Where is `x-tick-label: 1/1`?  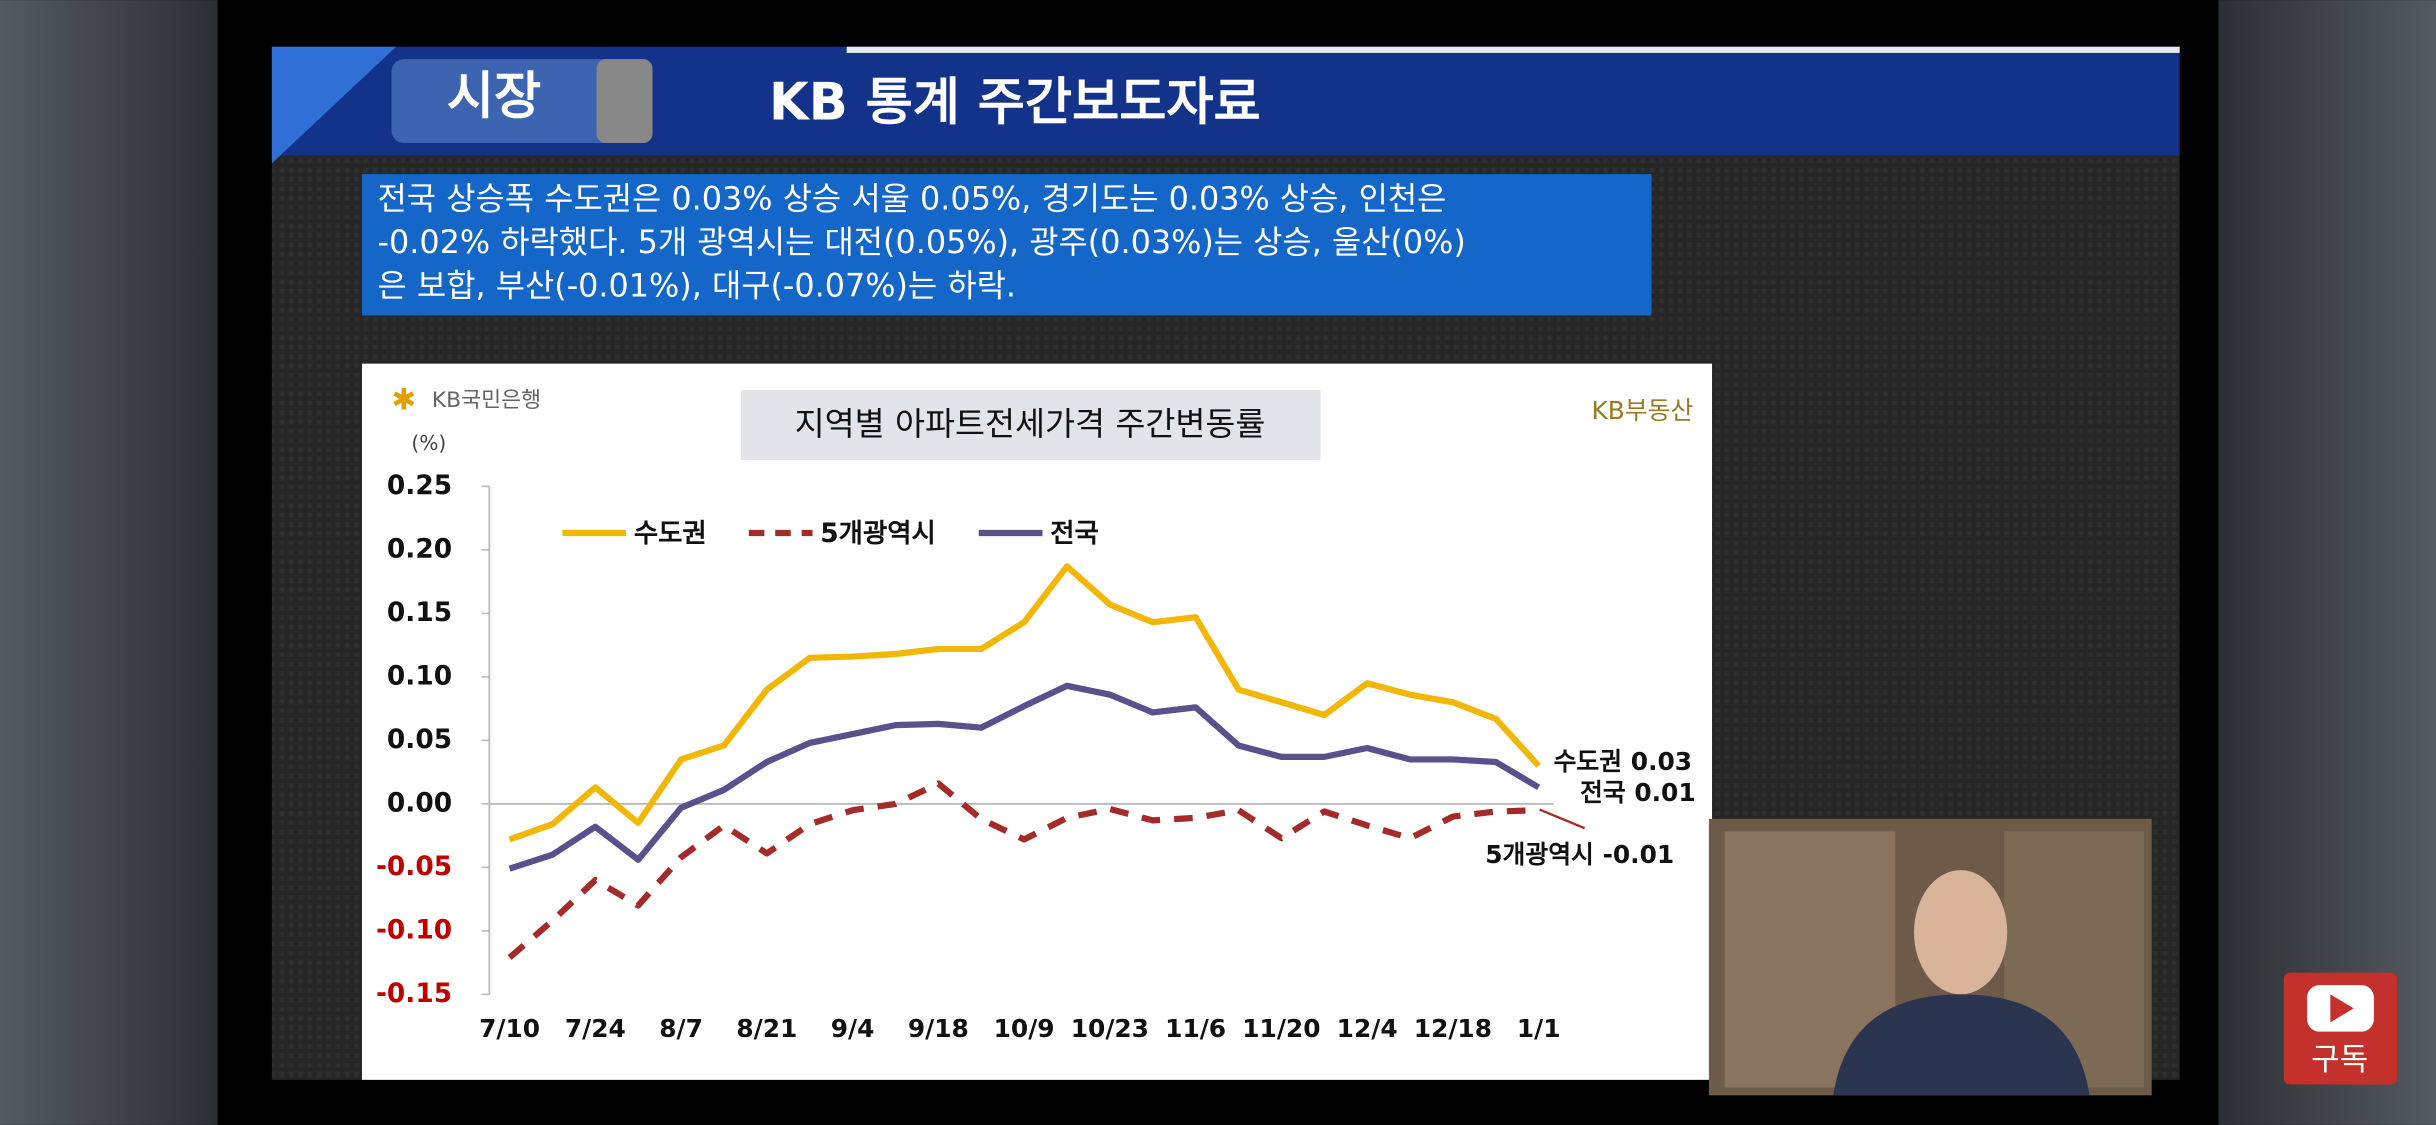 x-tick-label: 1/1 is located at coordinates (1539, 1028).